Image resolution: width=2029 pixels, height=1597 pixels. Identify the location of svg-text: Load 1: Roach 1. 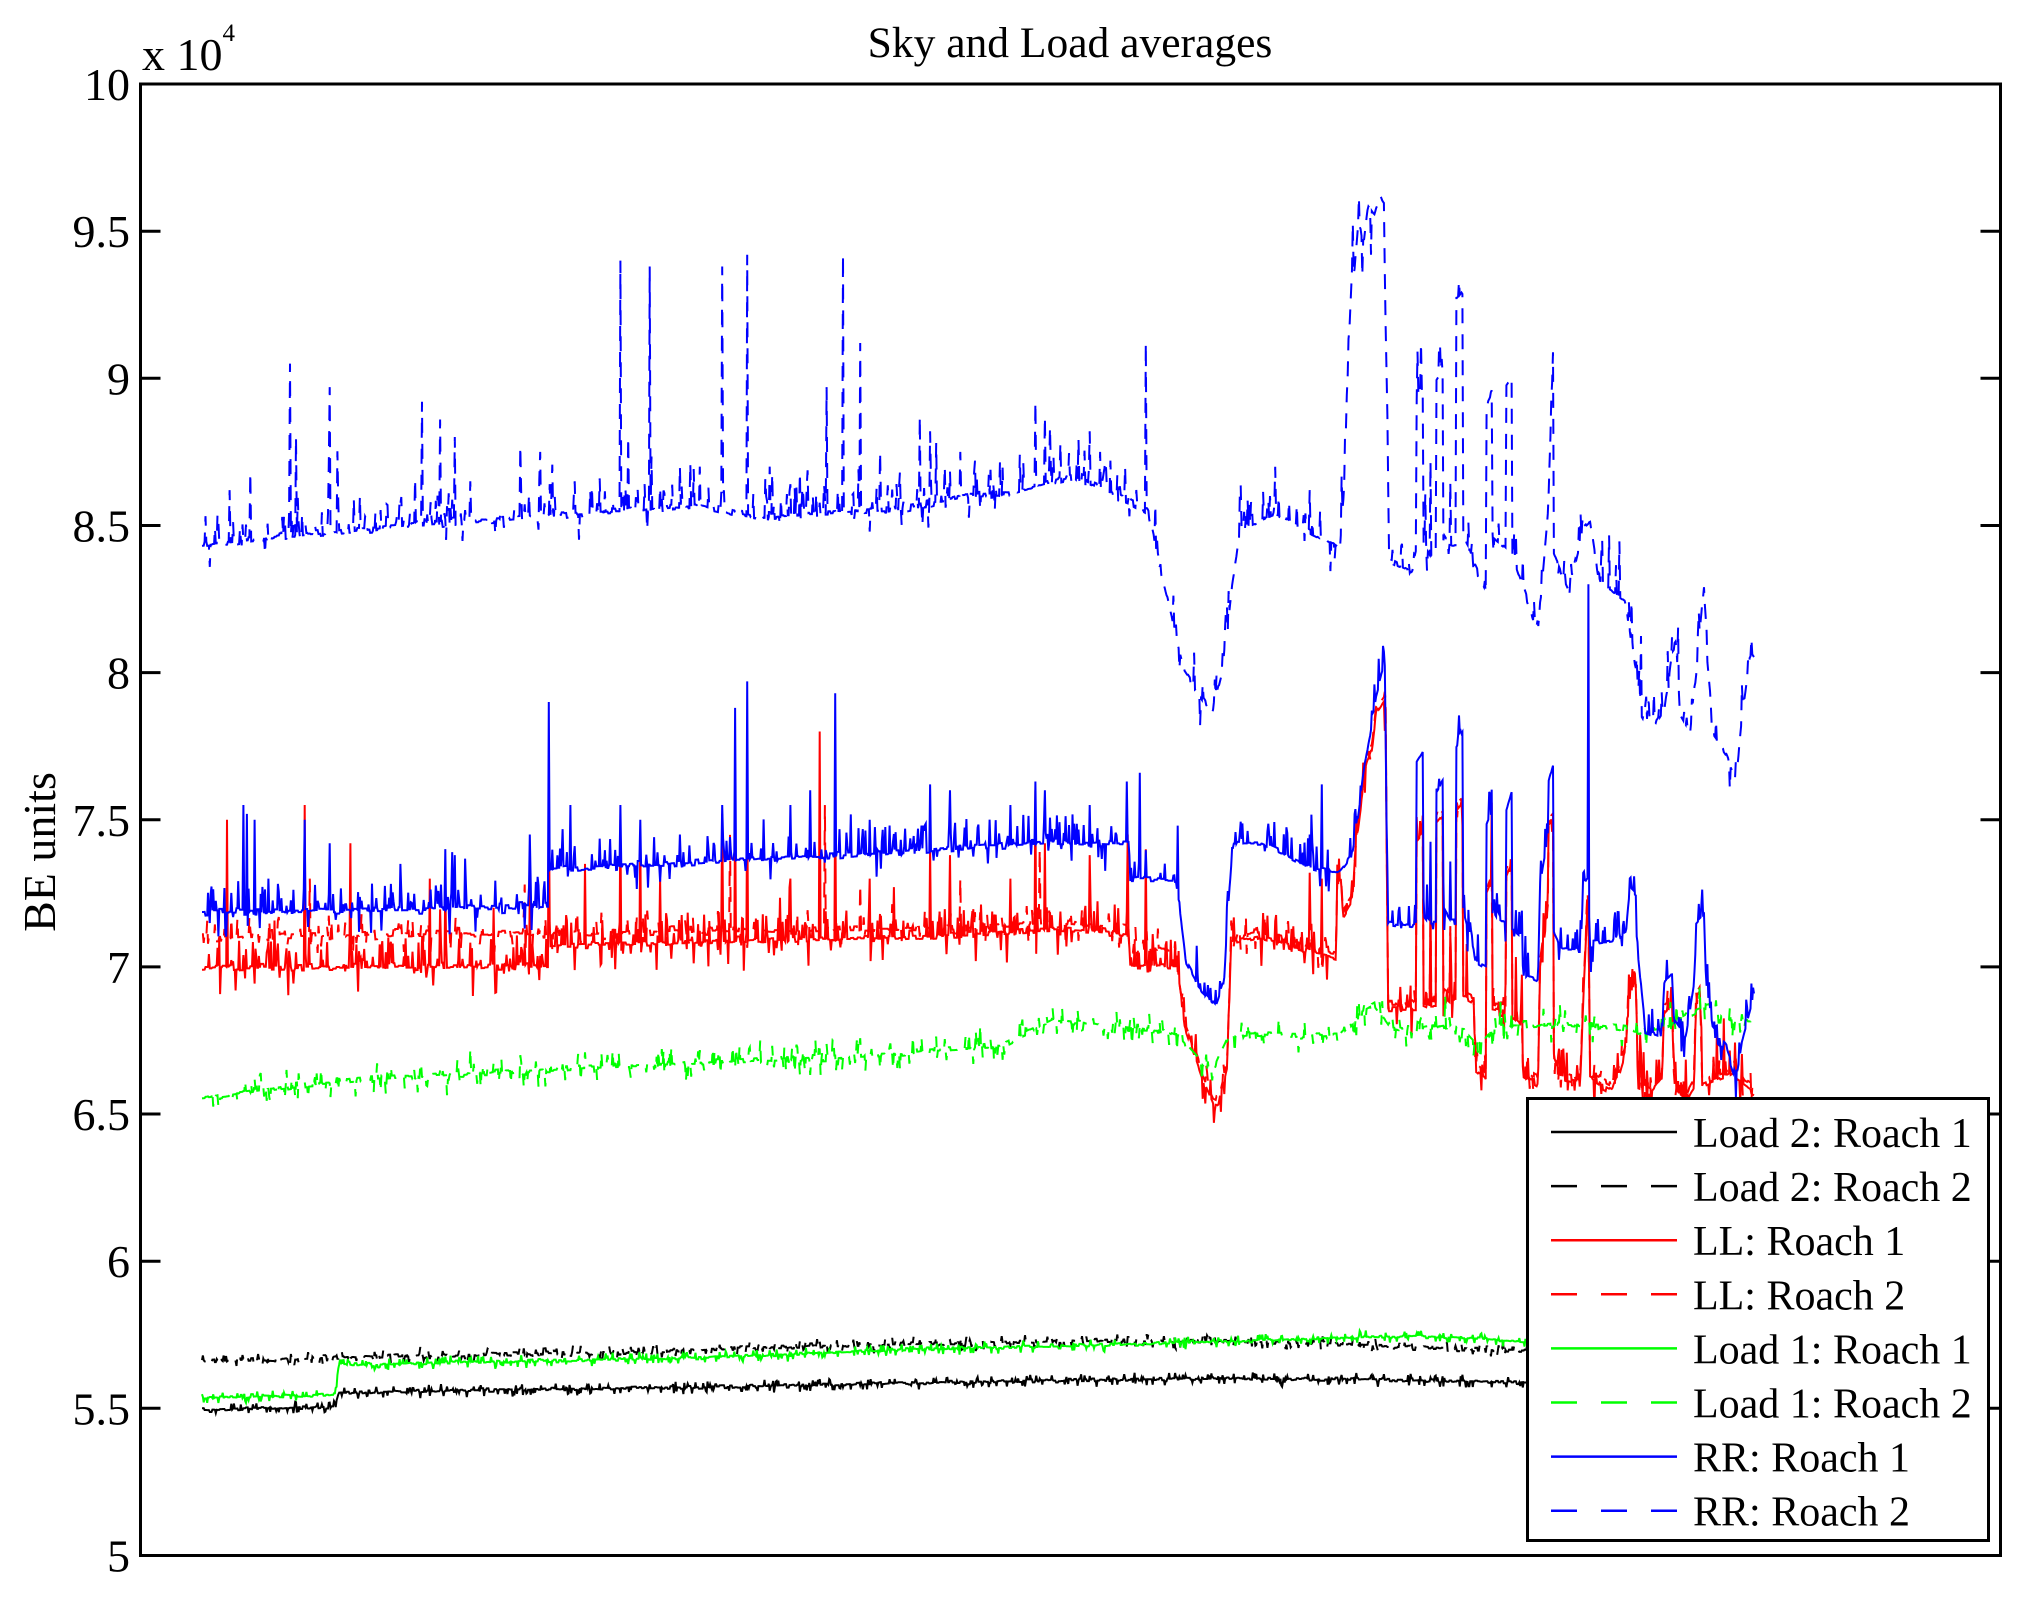
(1832, 1350).